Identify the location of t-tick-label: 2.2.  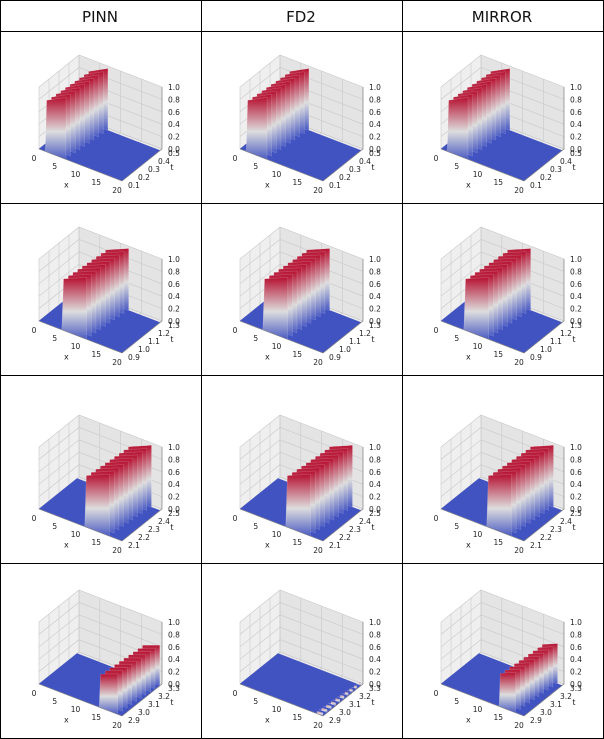
(144, 537).